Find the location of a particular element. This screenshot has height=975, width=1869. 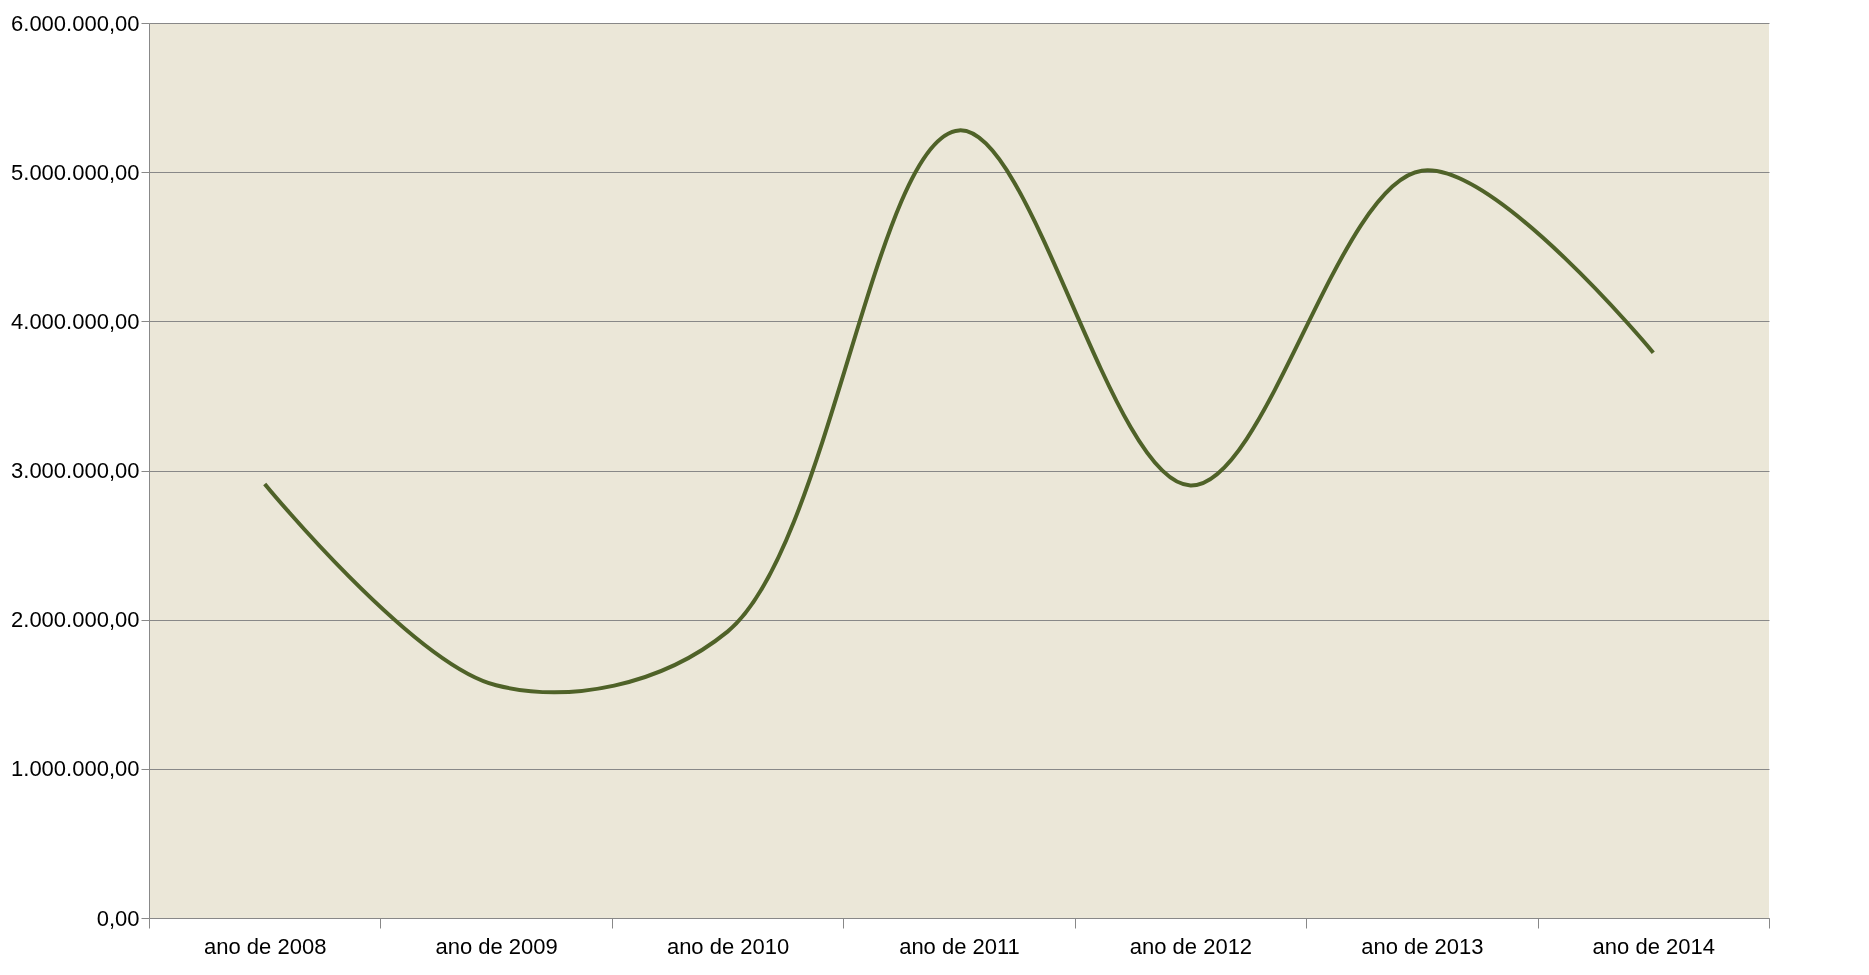

y-tick-label: 6.000.000,00 is located at coordinates (75, 23).